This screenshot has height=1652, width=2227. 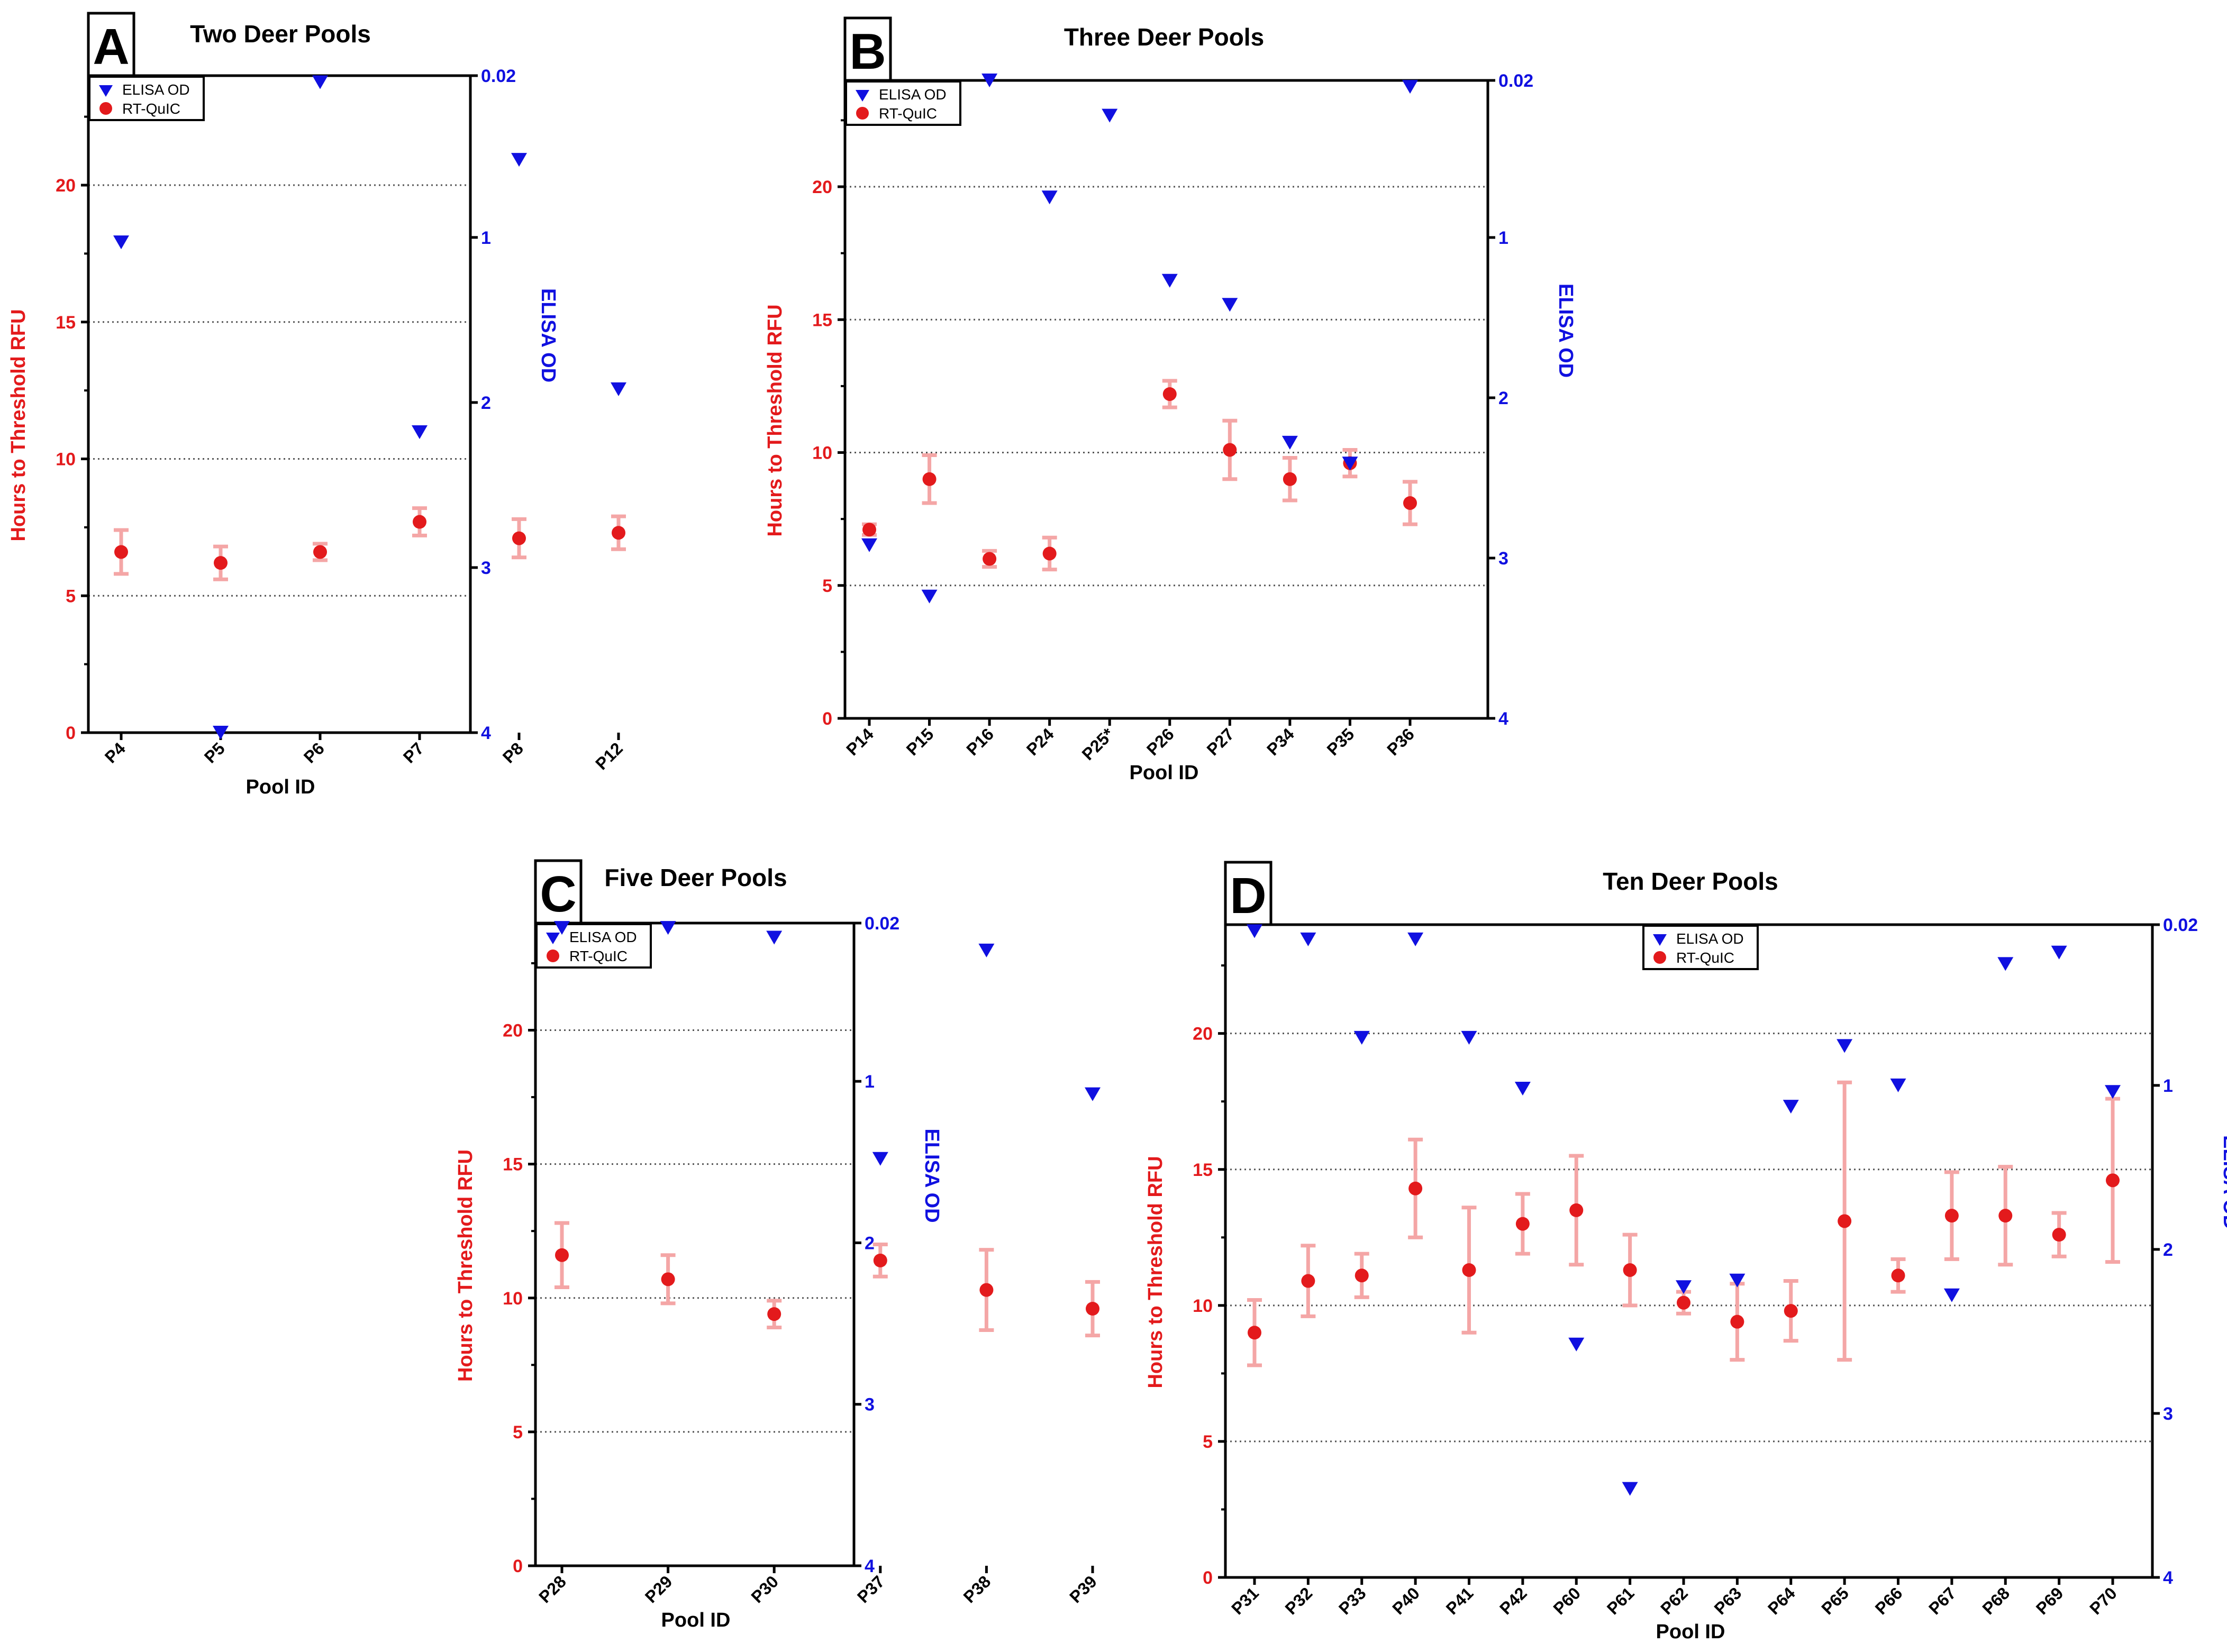 I want to click on right-tick-label: 3, so click(x=870, y=1405).